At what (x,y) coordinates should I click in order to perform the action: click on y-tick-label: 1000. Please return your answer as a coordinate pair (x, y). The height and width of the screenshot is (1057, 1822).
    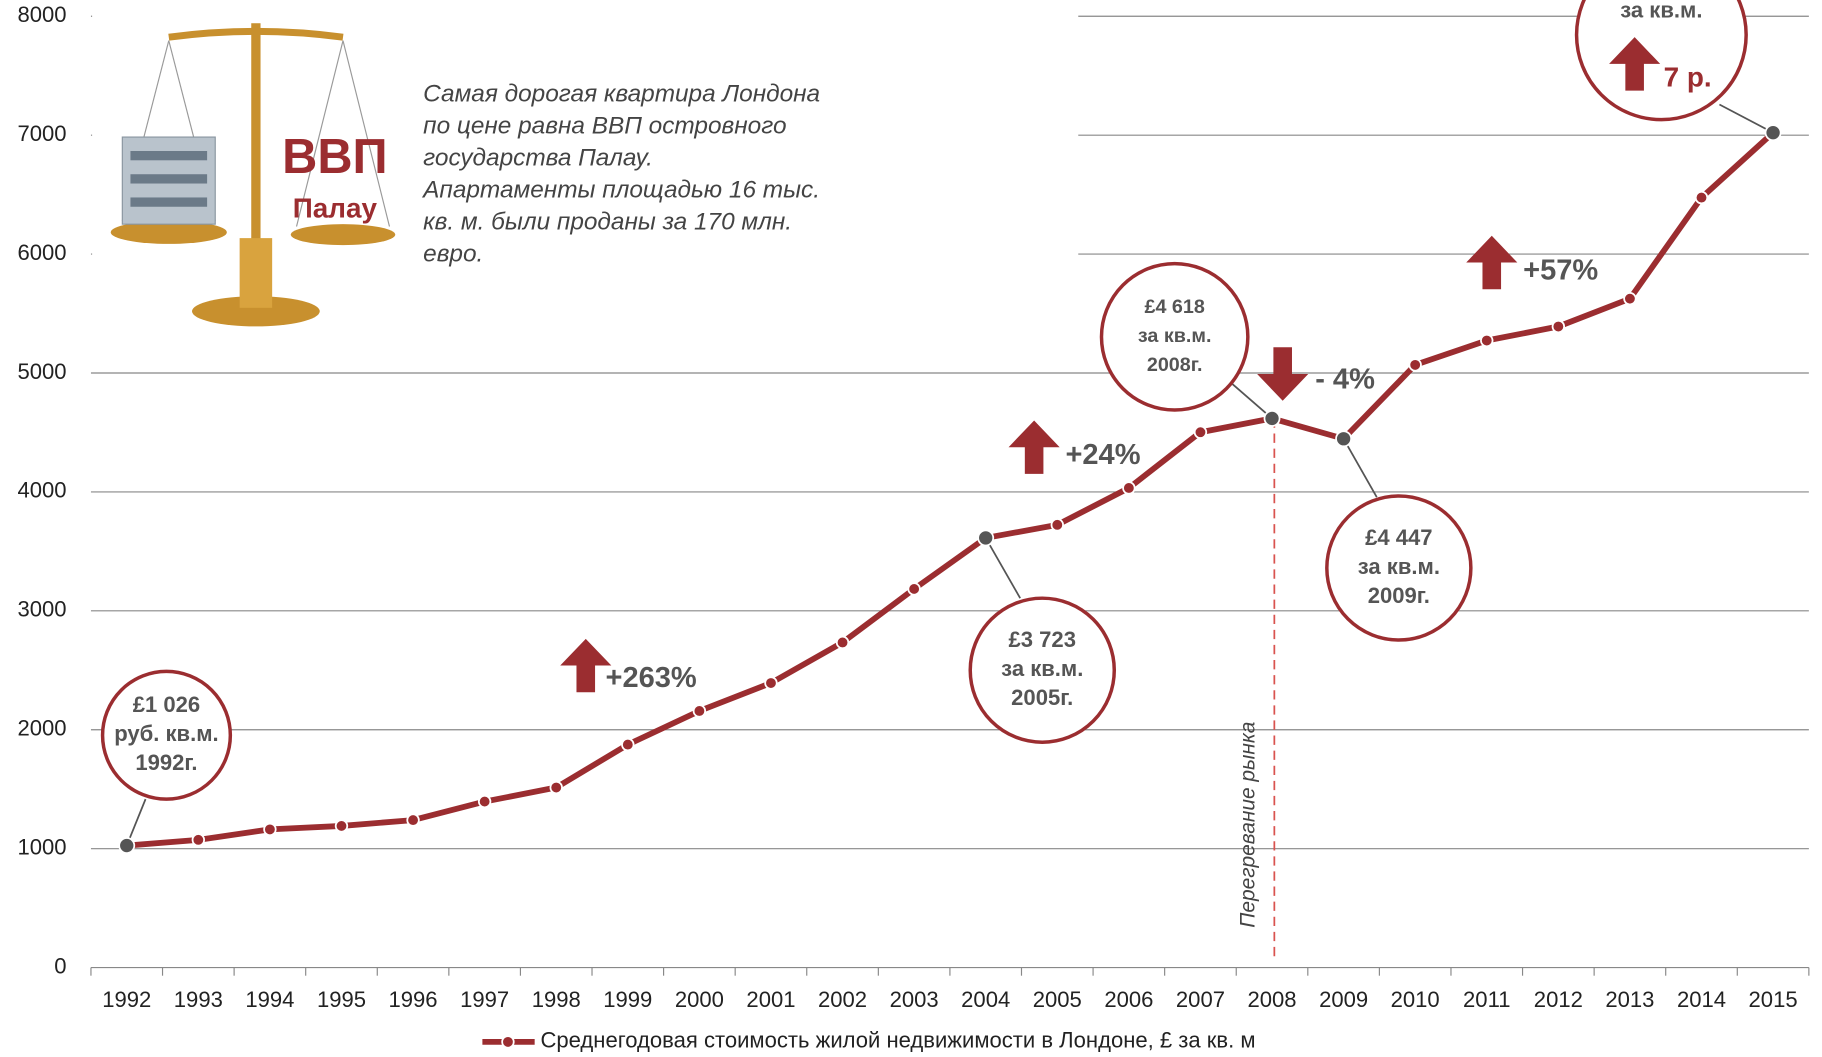
    Looking at the image, I should click on (42, 846).